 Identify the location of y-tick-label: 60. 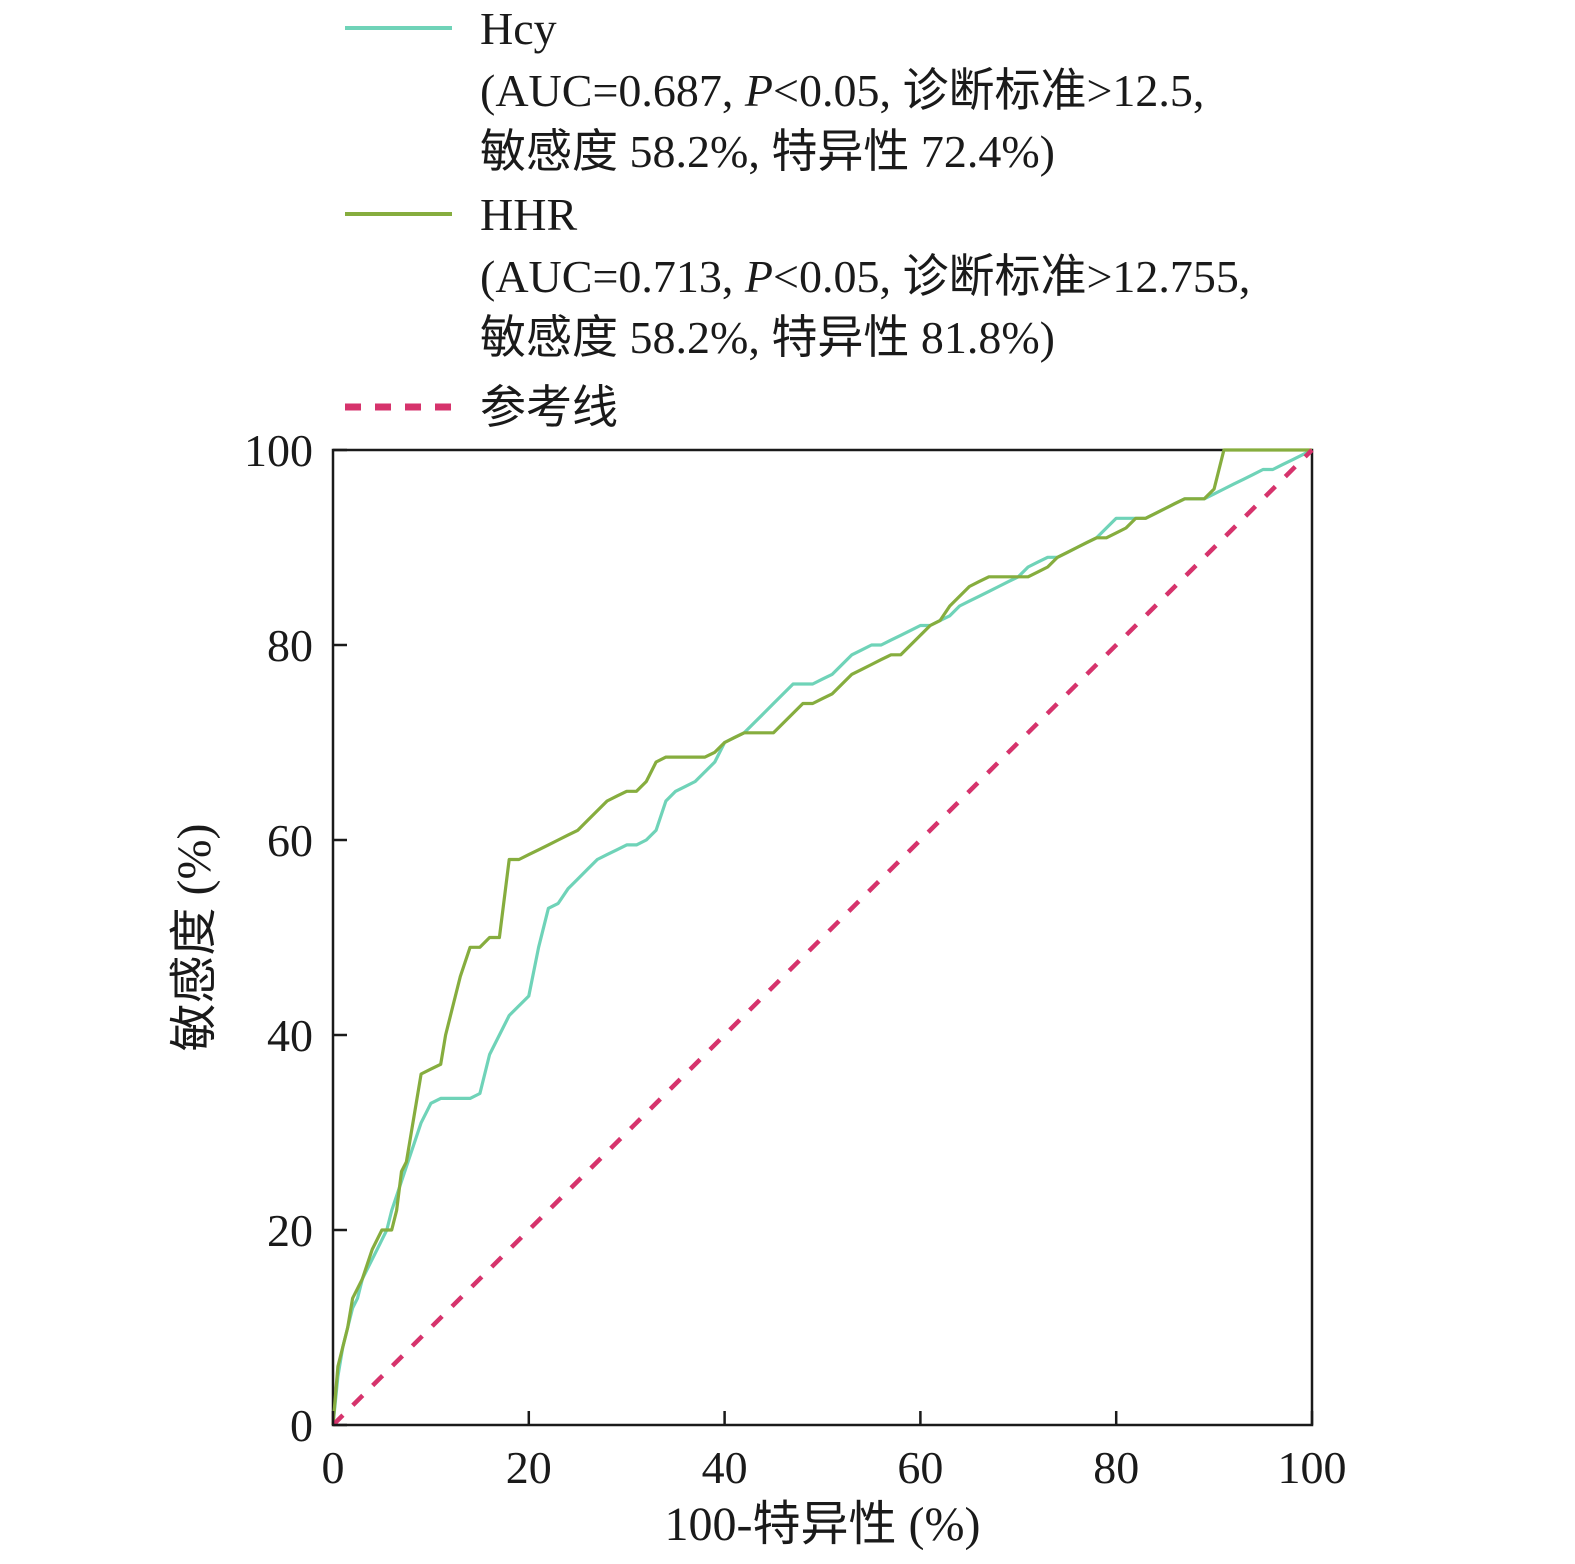
(290, 840).